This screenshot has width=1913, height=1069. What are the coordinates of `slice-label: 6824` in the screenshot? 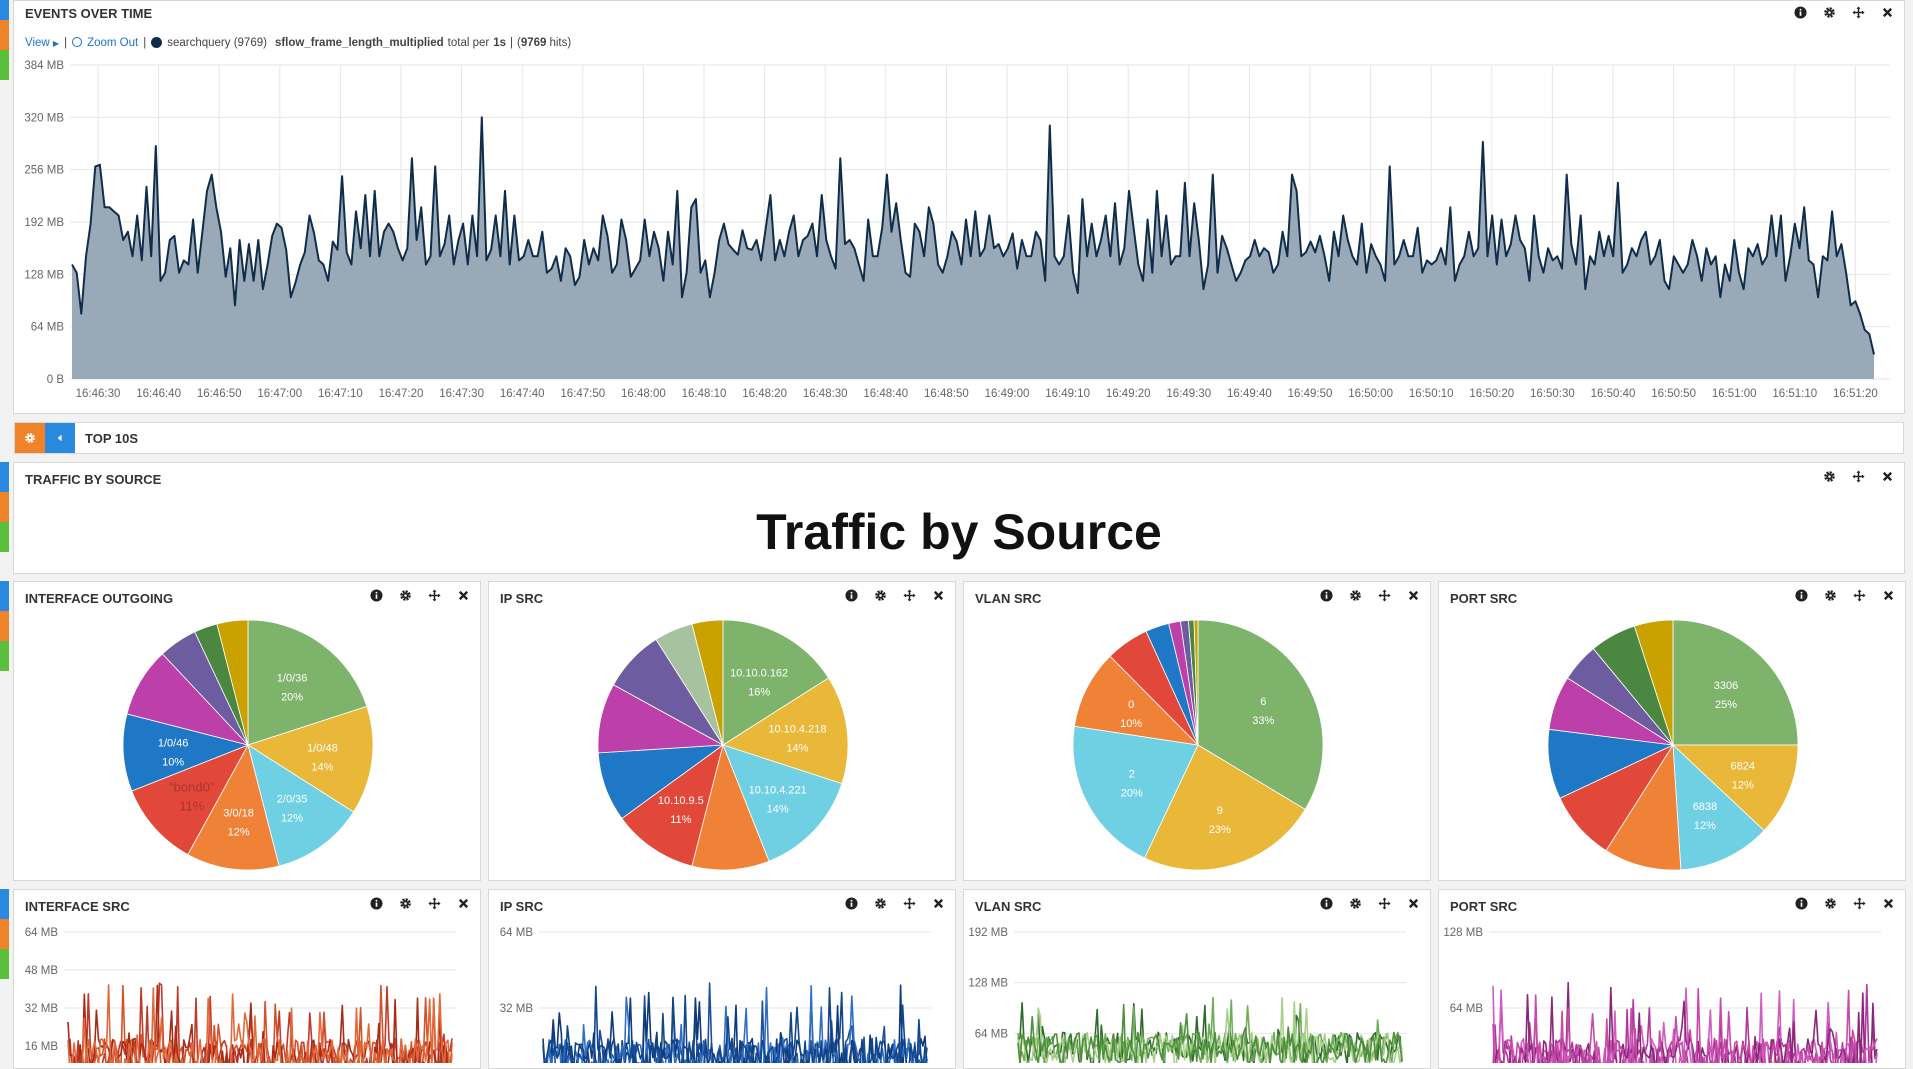 It's located at (1742, 767).